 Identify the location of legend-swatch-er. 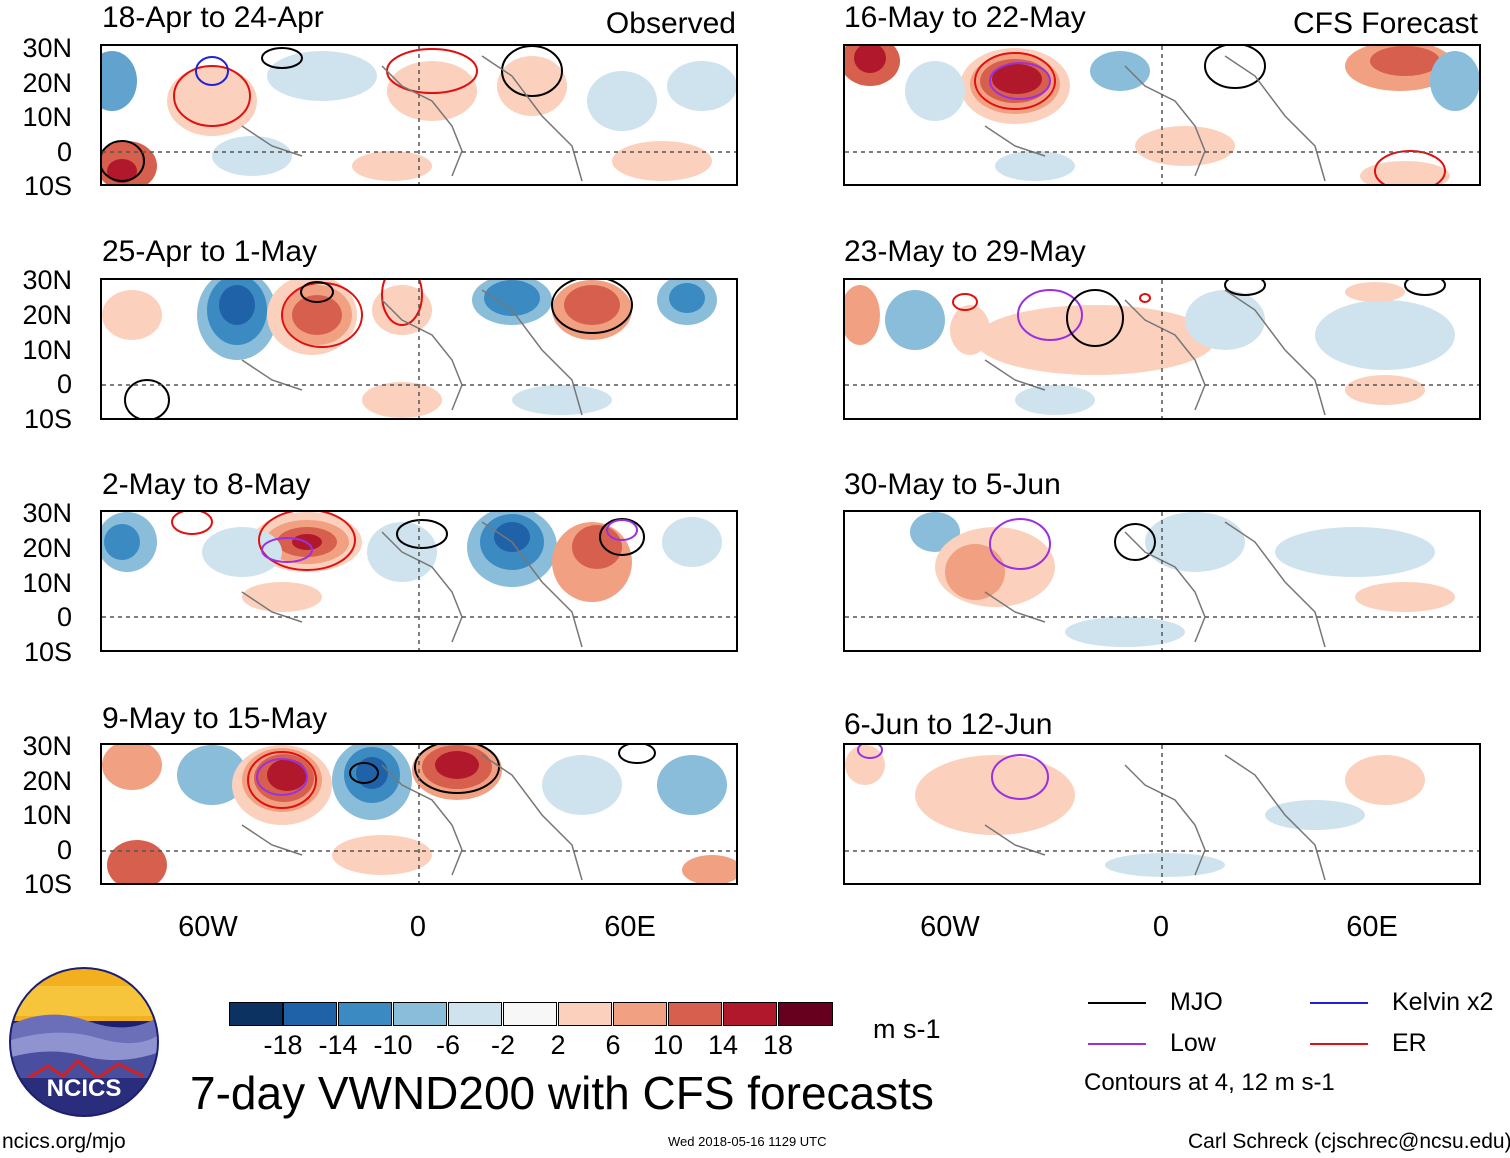
(1339, 1044).